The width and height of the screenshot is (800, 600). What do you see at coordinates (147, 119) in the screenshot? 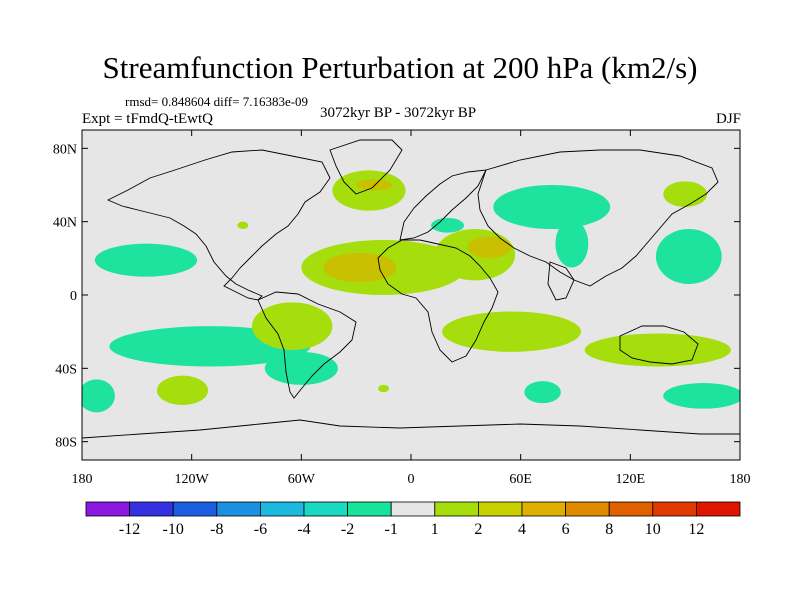
I see `experiment-label: Expt = tFmdQ-tEwtQ` at bounding box center [147, 119].